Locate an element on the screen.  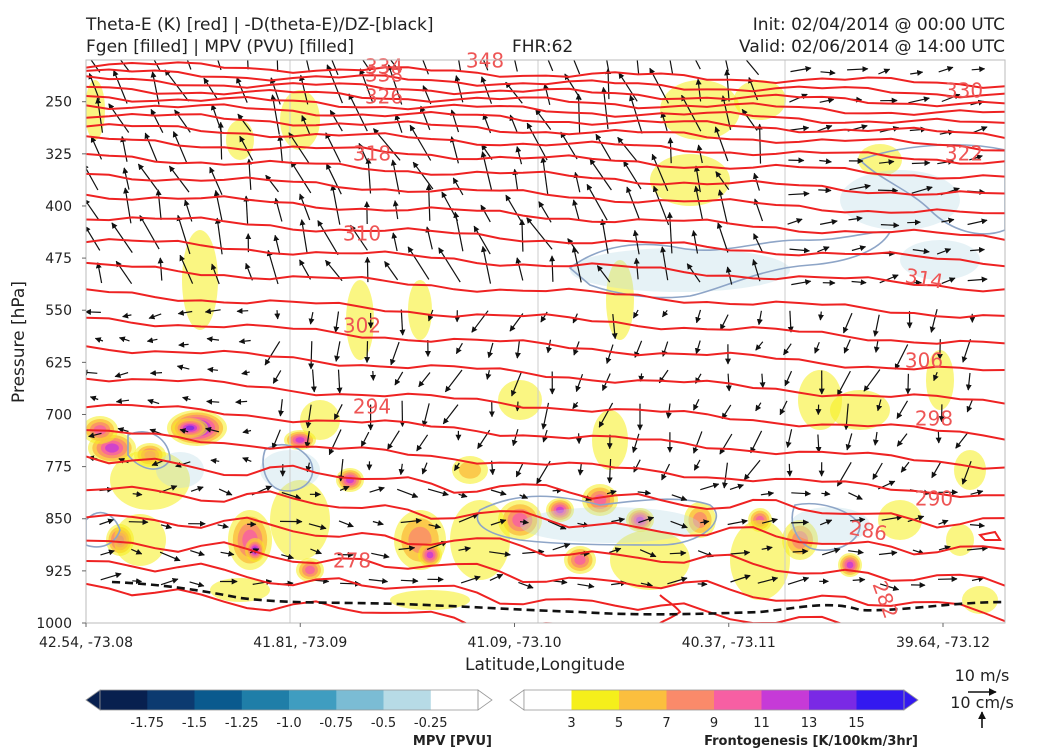
colorbar-tick-label: -1.5 is located at coordinates (194, 723).